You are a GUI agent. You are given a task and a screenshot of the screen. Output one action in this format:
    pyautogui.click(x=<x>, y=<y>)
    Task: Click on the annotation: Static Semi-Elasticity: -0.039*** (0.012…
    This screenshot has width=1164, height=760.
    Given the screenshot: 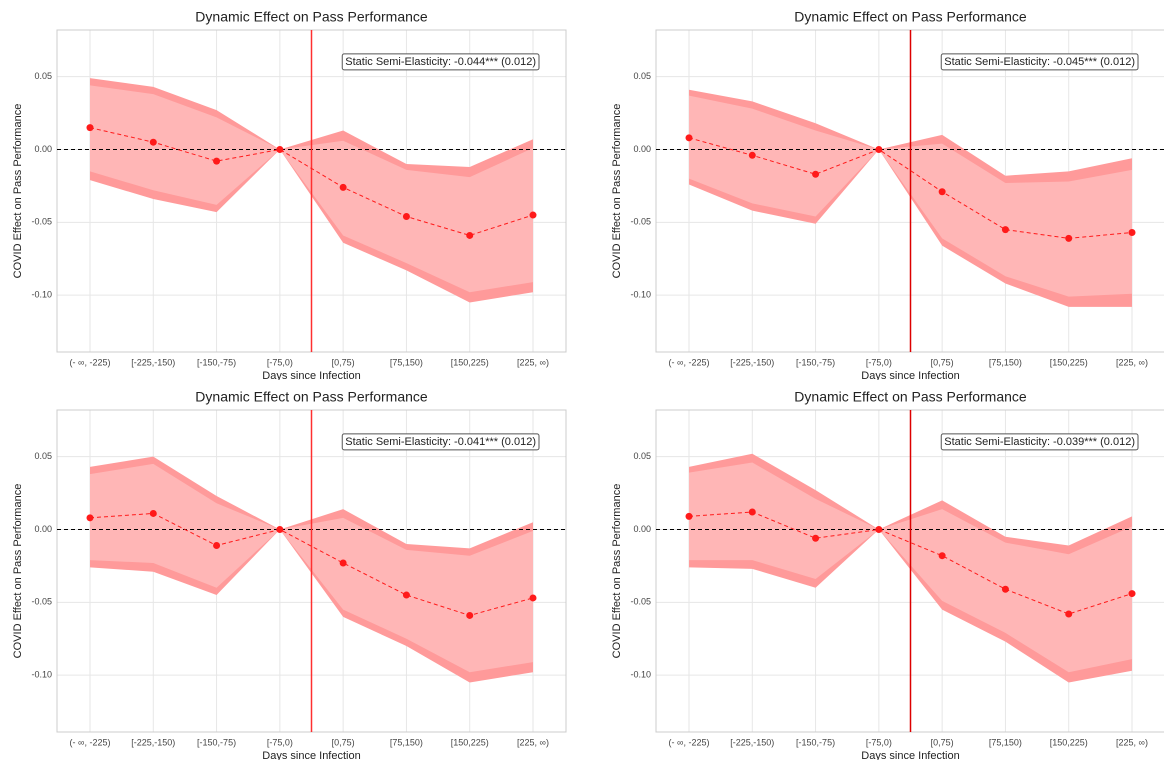 What is the action you would take?
    pyautogui.click(x=1039, y=442)
    